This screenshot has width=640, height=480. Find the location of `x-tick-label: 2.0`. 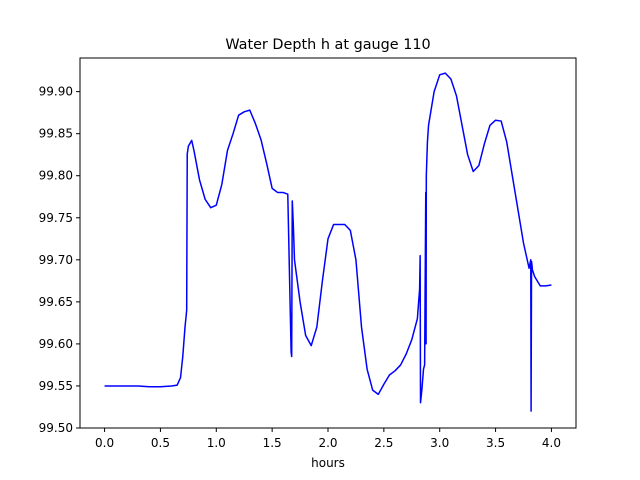

x-tick-label: 2.0 is located at coordinates (327, 443).